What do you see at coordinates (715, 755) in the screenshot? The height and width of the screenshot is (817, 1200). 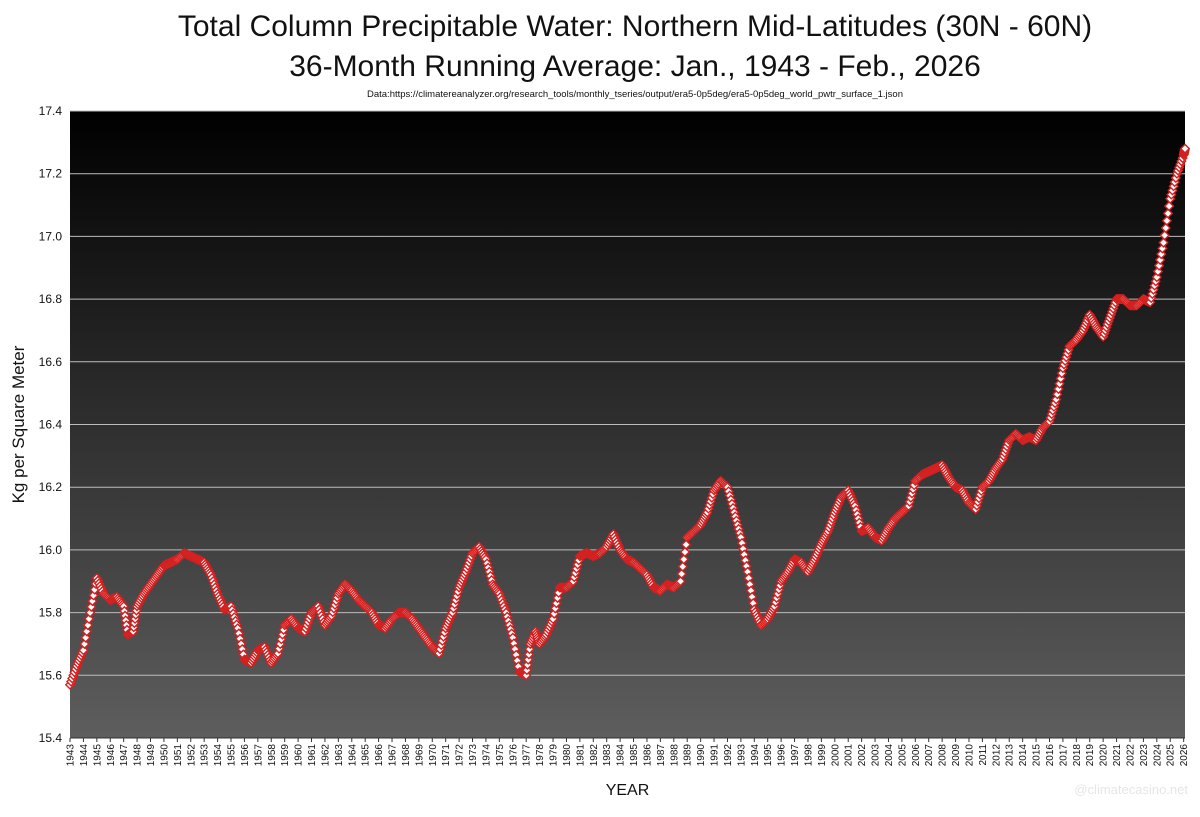 I see `x-tick-label: 1991` at bounding box center [715, 755].